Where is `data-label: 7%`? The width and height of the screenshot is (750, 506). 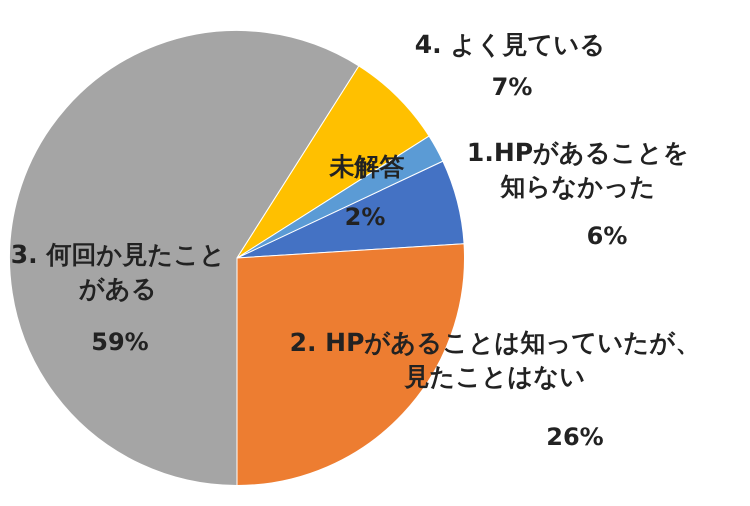 data-label: 7% is located at coordinates (512, 87).